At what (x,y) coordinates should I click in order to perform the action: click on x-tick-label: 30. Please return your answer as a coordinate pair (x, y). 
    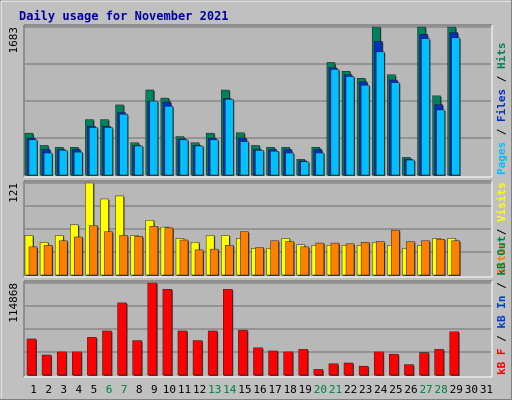
    Looking at the image, I should click on (471, 389).